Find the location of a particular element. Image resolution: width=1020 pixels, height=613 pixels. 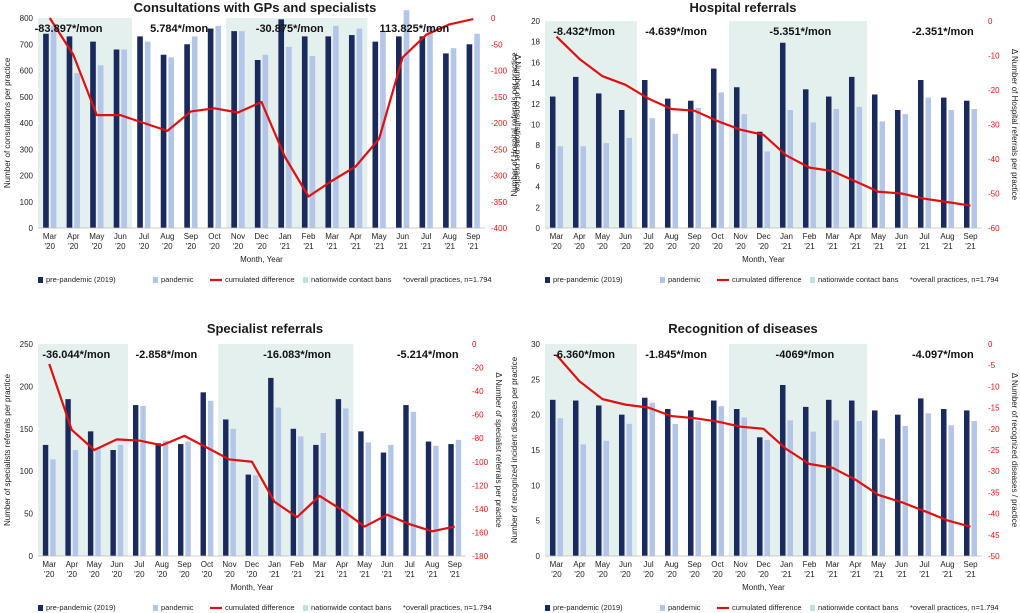

y-tick-label: 150 is located at coordinates (27, 429).